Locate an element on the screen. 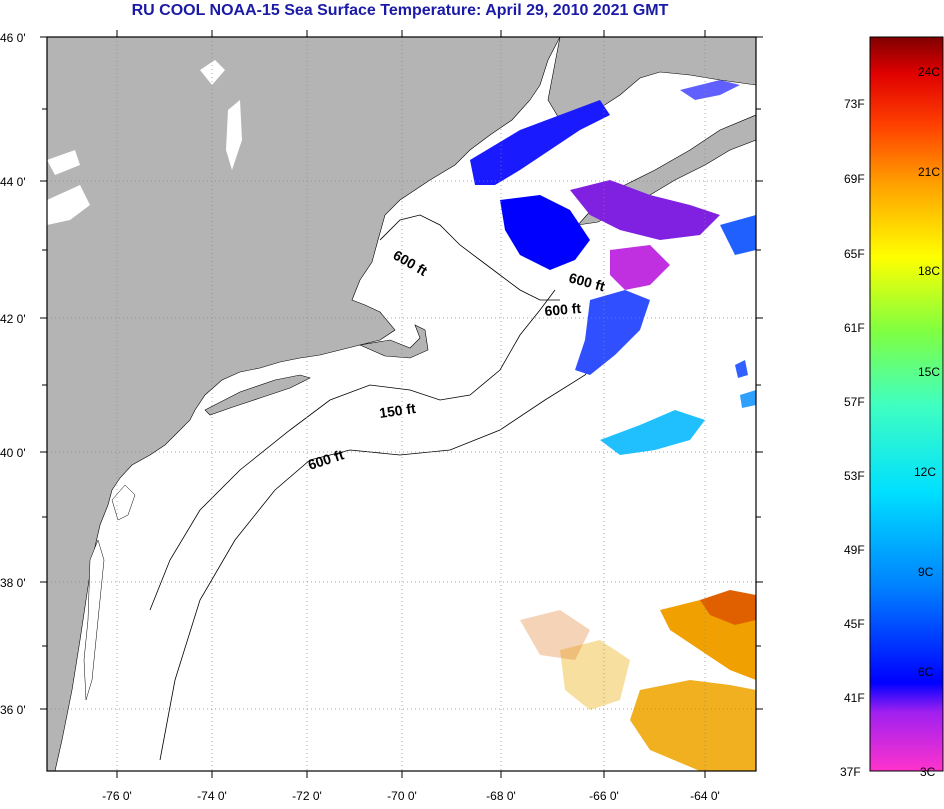 The height and width of the screenshot is (809, 944). colorbar is located at coordinates (906, 404).